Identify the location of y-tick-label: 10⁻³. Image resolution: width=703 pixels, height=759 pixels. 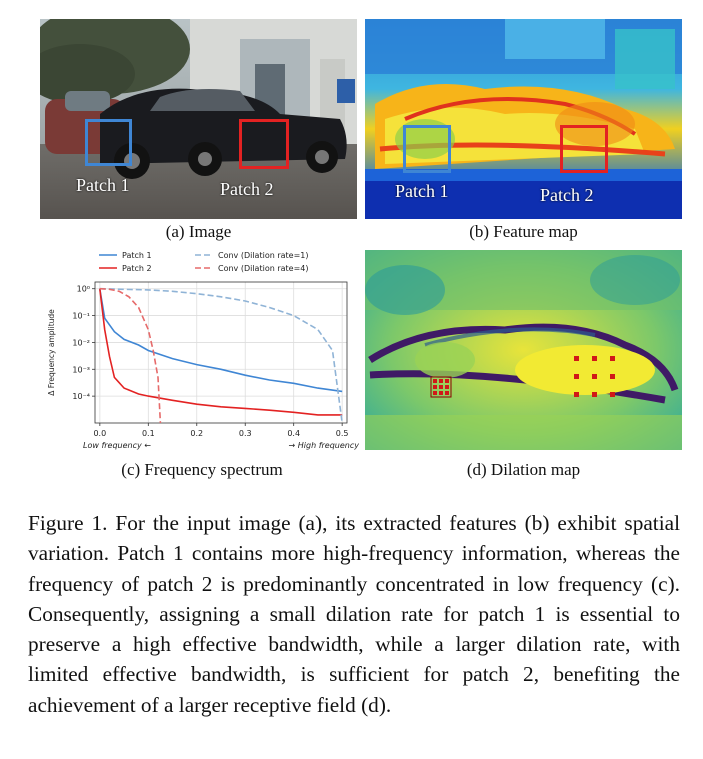
(81, 369).